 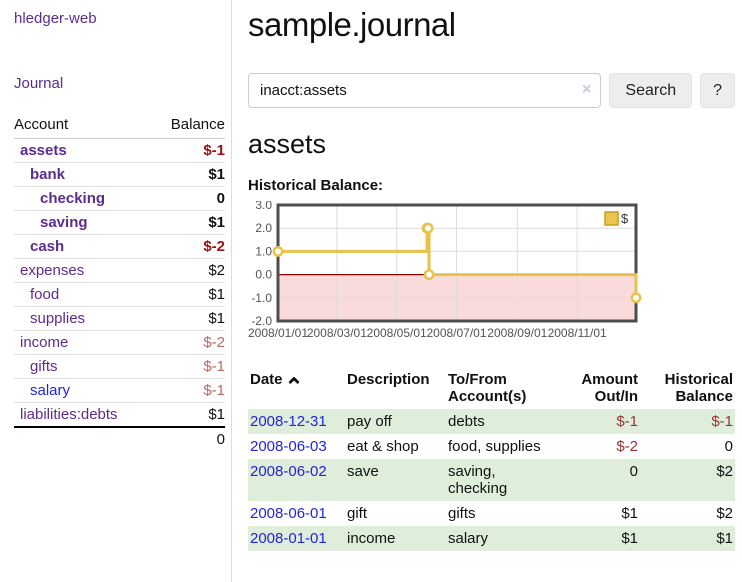 I want to click on page-title: sample.journal, so click(x=352, y=24).